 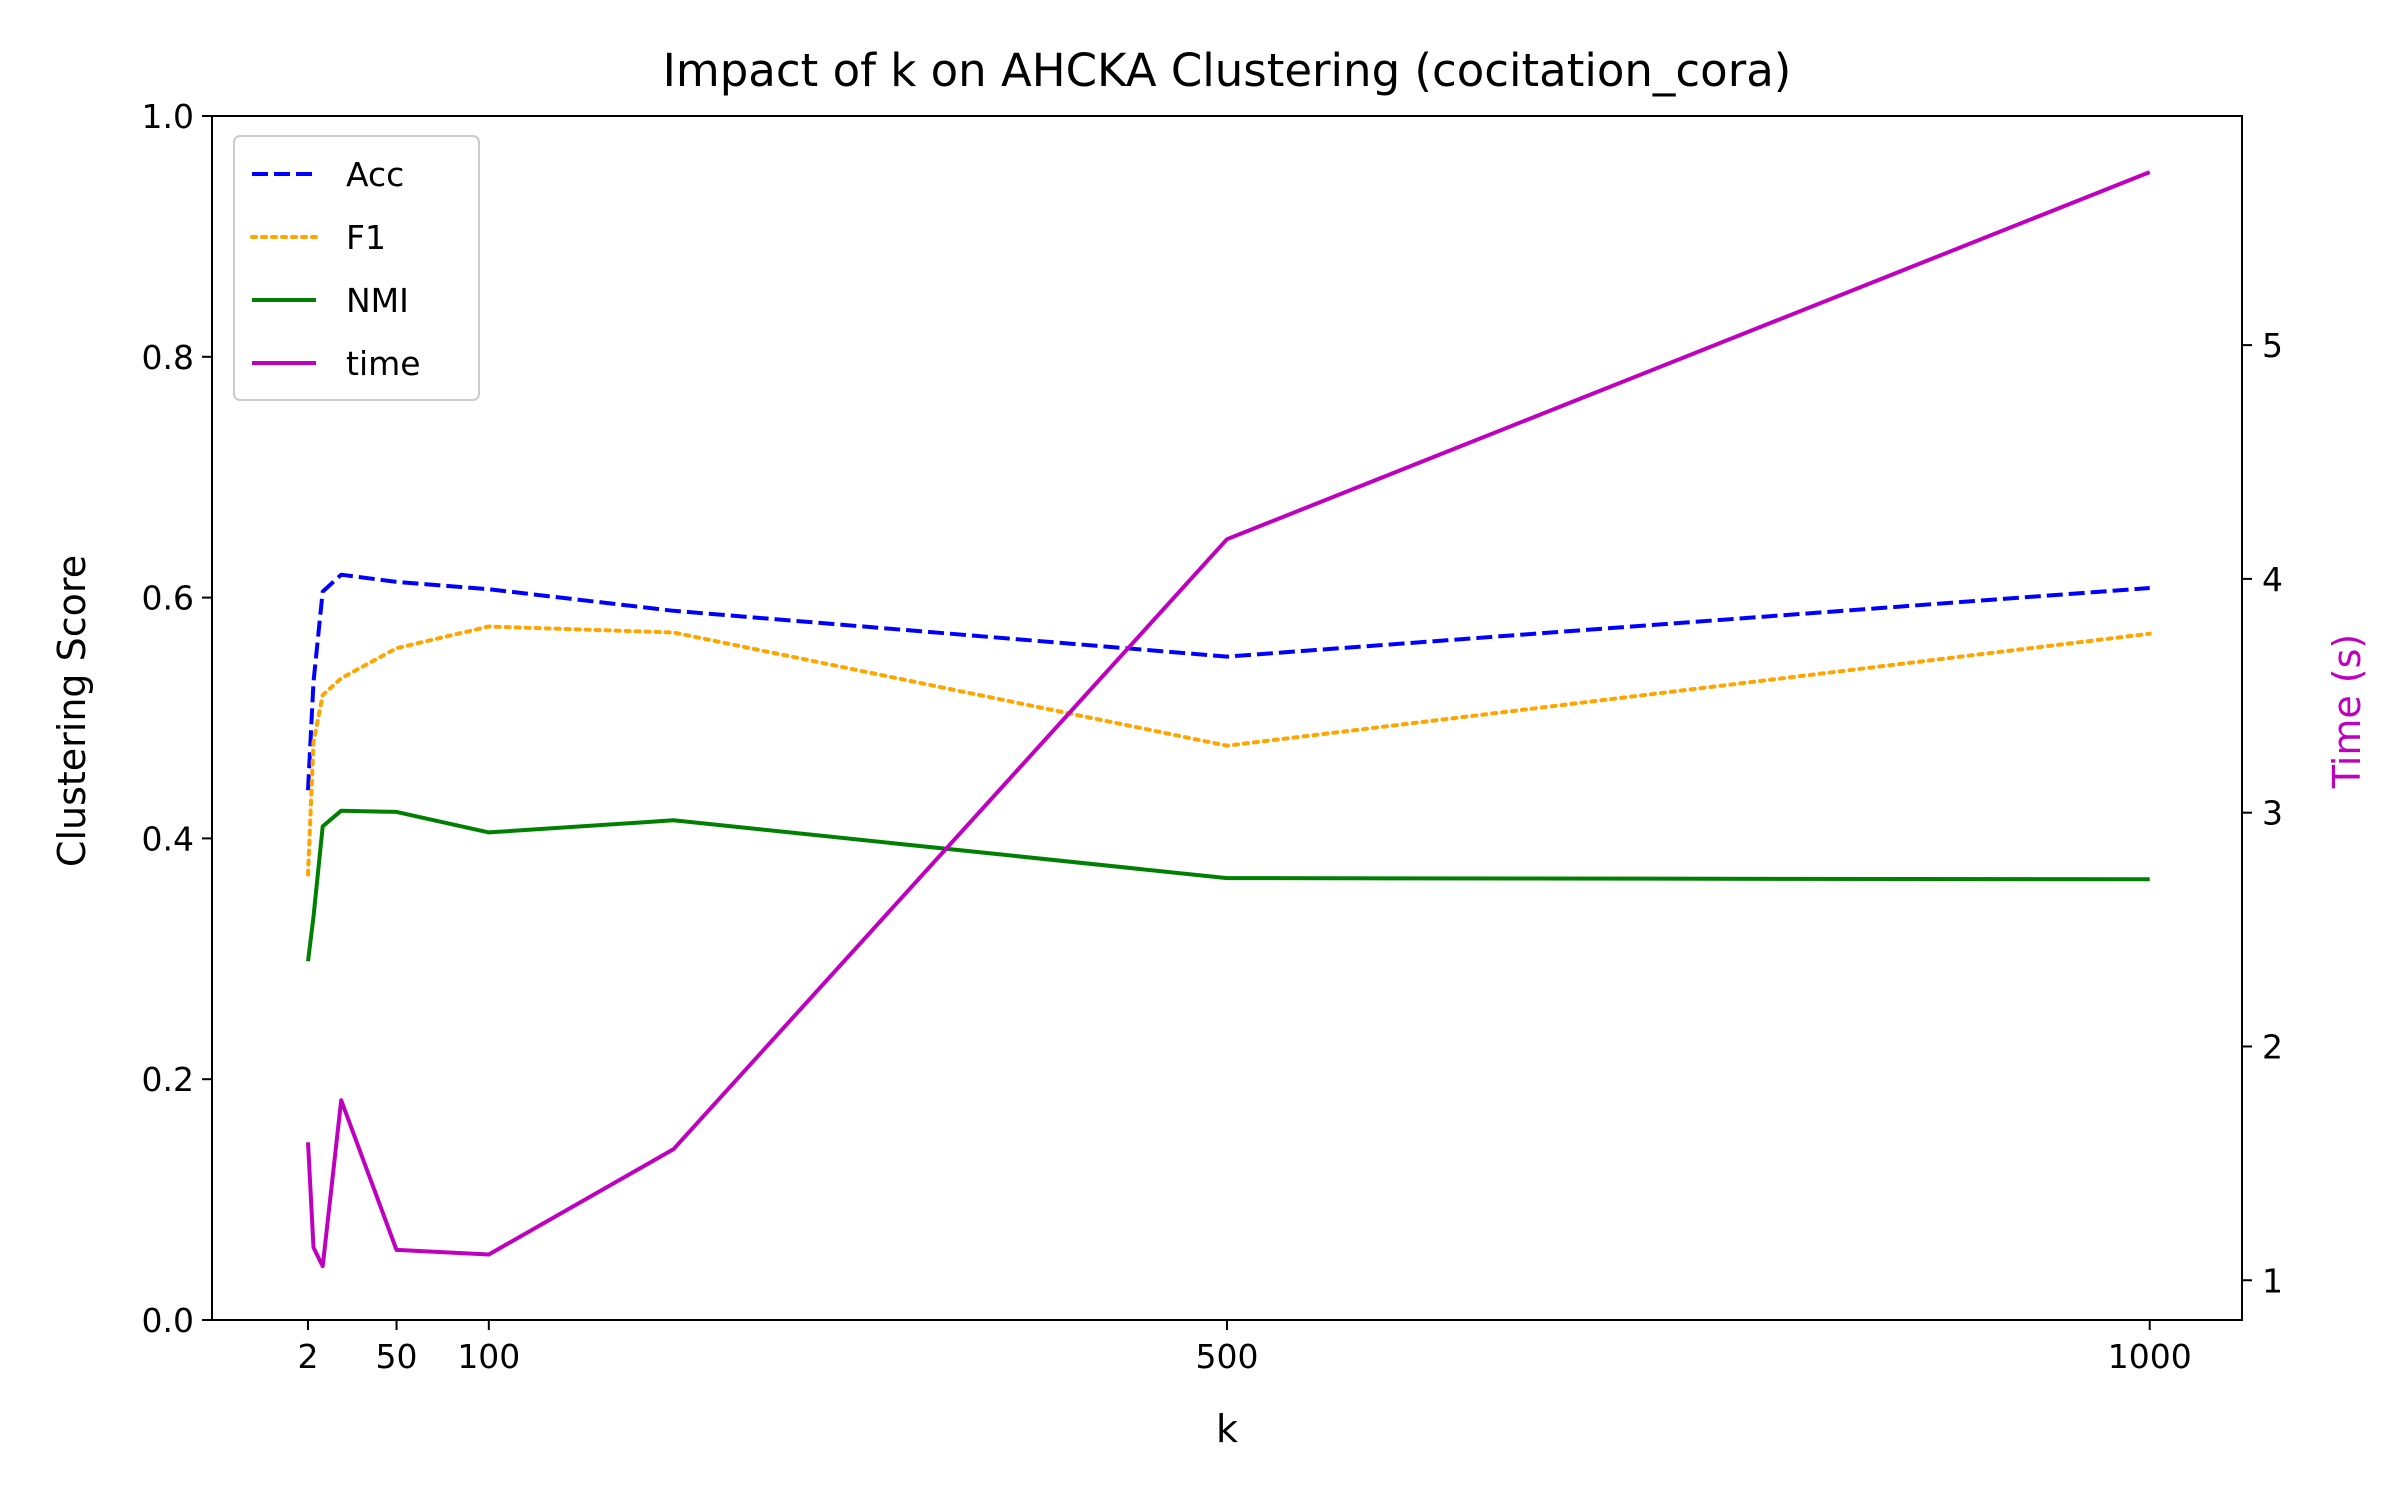 What do you see at coordinates (168, 838) in the screenshot?
I see `y-tick-label: 0.4` at bounding box center [168, 838].